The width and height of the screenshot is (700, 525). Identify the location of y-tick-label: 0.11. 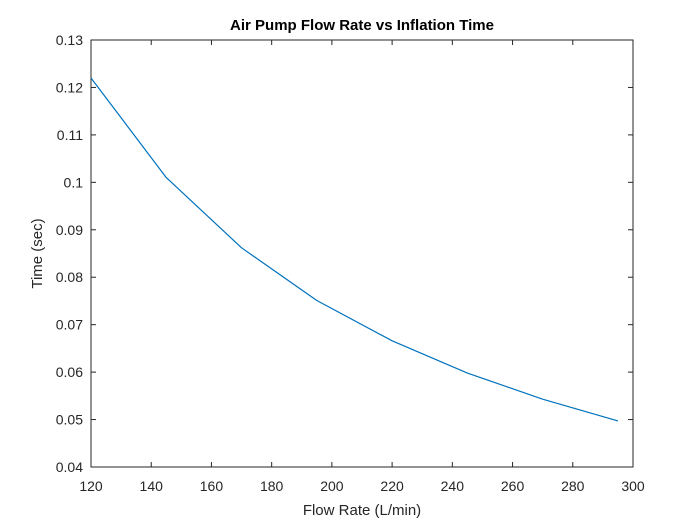
(70, 135).